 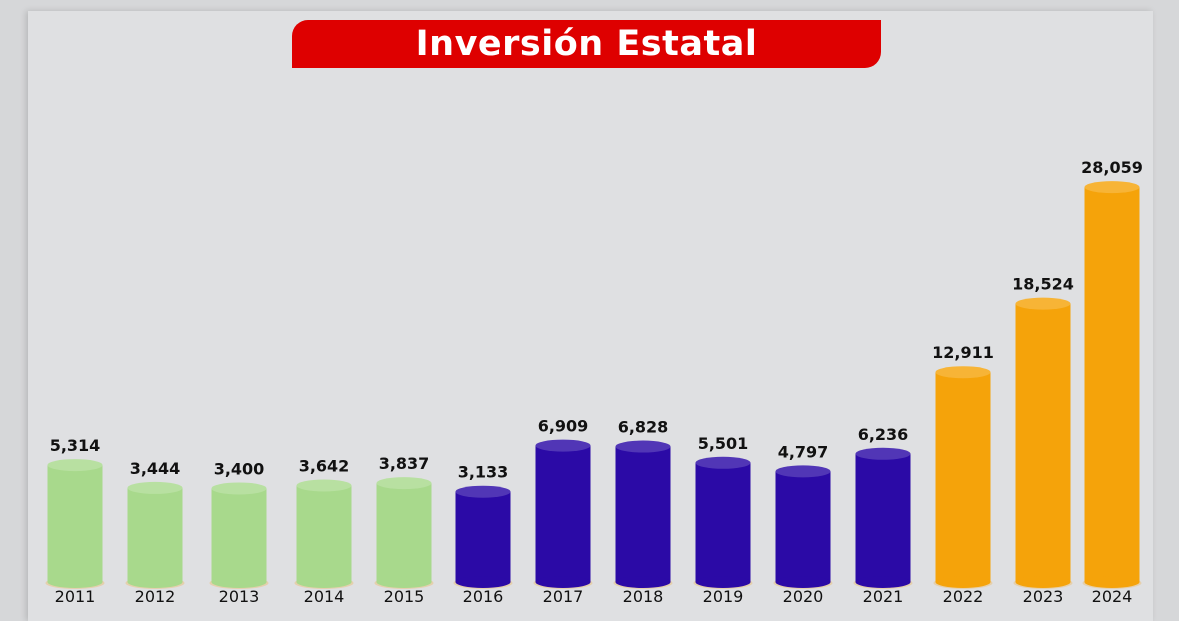 What do you see at coordinates (1043, 284) in the screenshot?
I see `value-label: 18,524` at bounding box center [1043, 284].